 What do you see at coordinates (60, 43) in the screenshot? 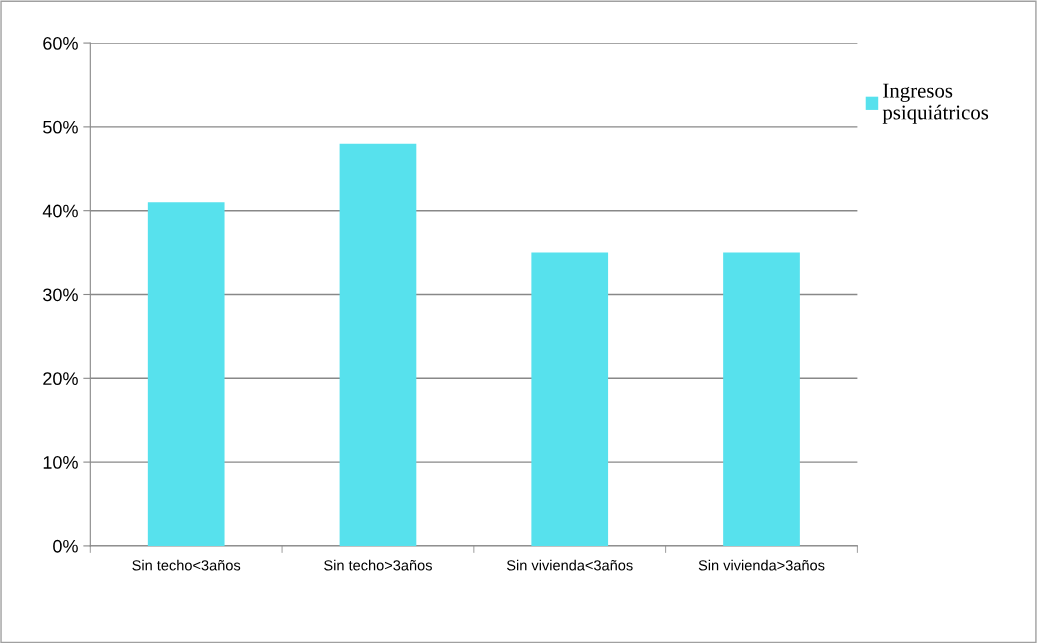
I see `y-tick-label: 60%` at bounding box center [60, 43].